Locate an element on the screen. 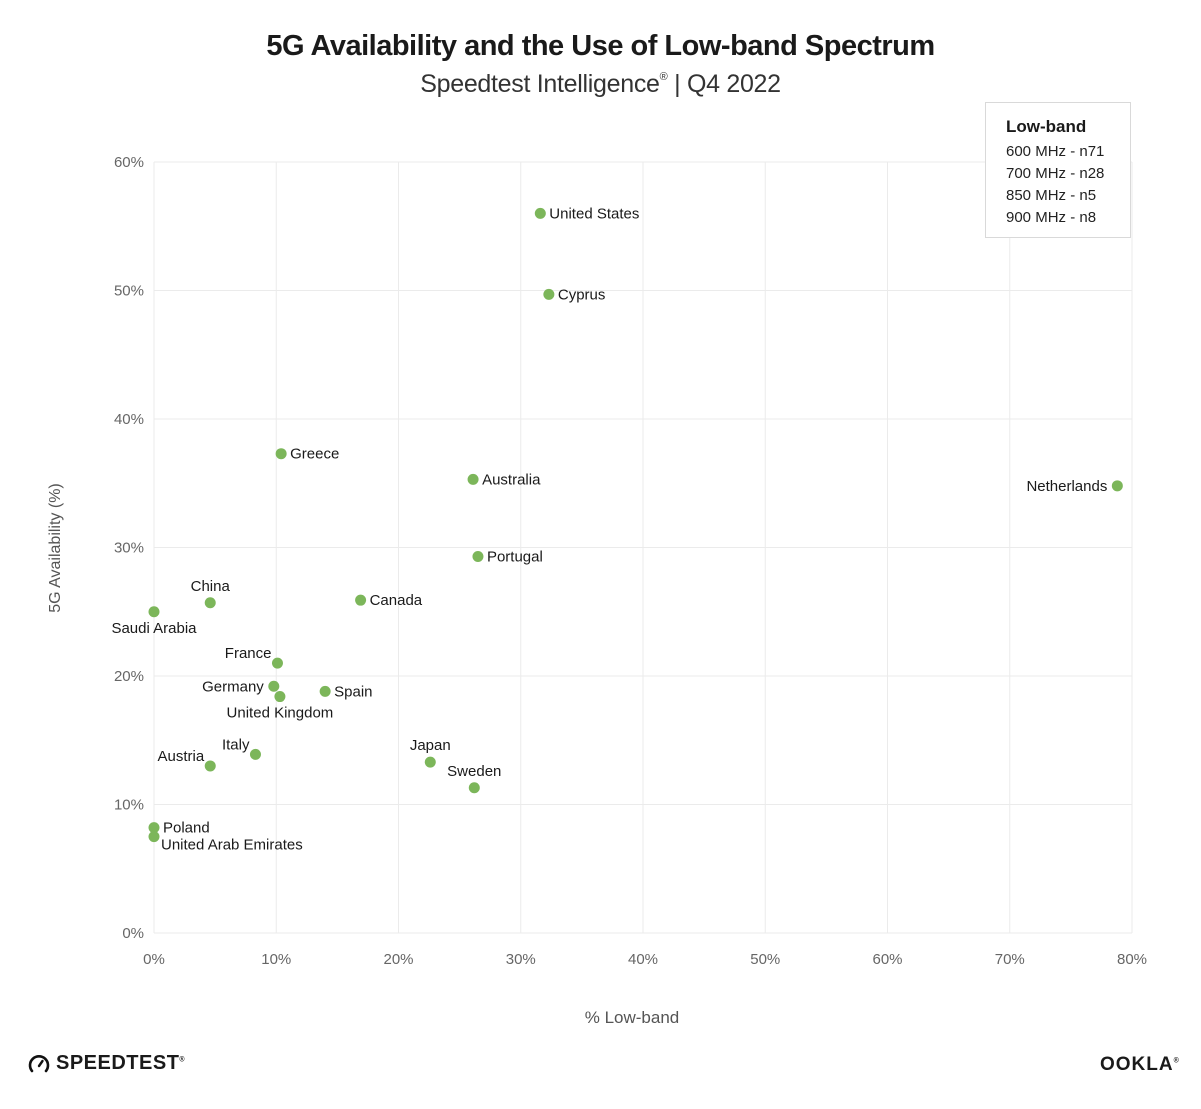  point-label: Germany is located at coordinates (233, 686).